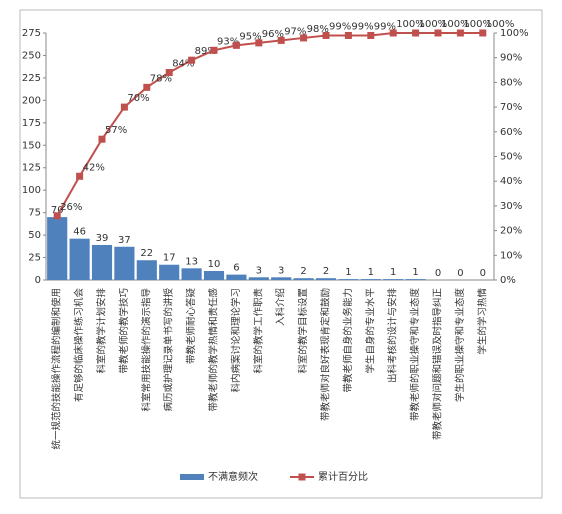  Describe the element at coordinates (343, 476) in the screenshot. I see `legend-label: 累计百分比` at that location.